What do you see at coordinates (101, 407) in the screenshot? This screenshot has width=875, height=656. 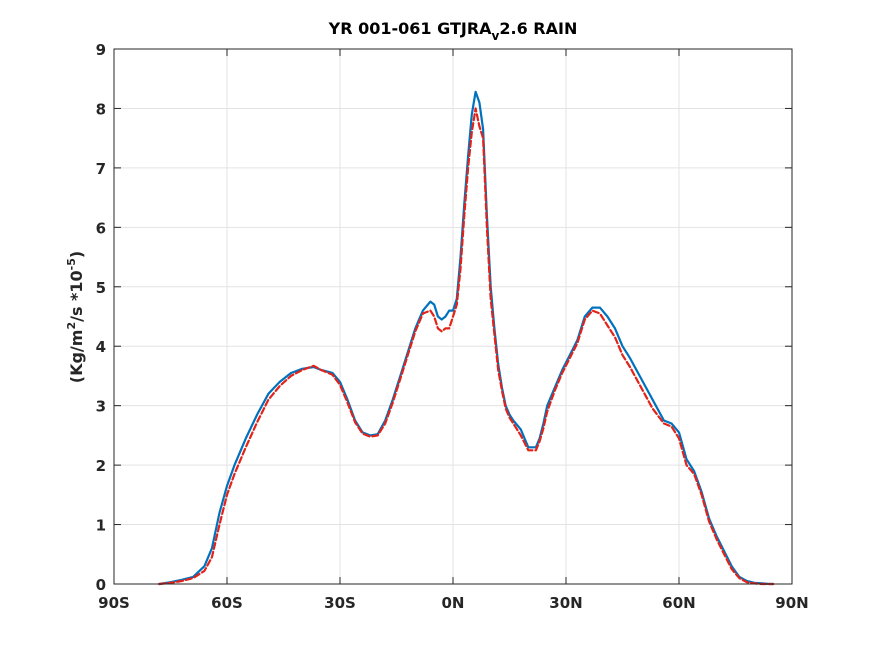 I see `y-tick-label: 3` at bounding box center [101, 407].